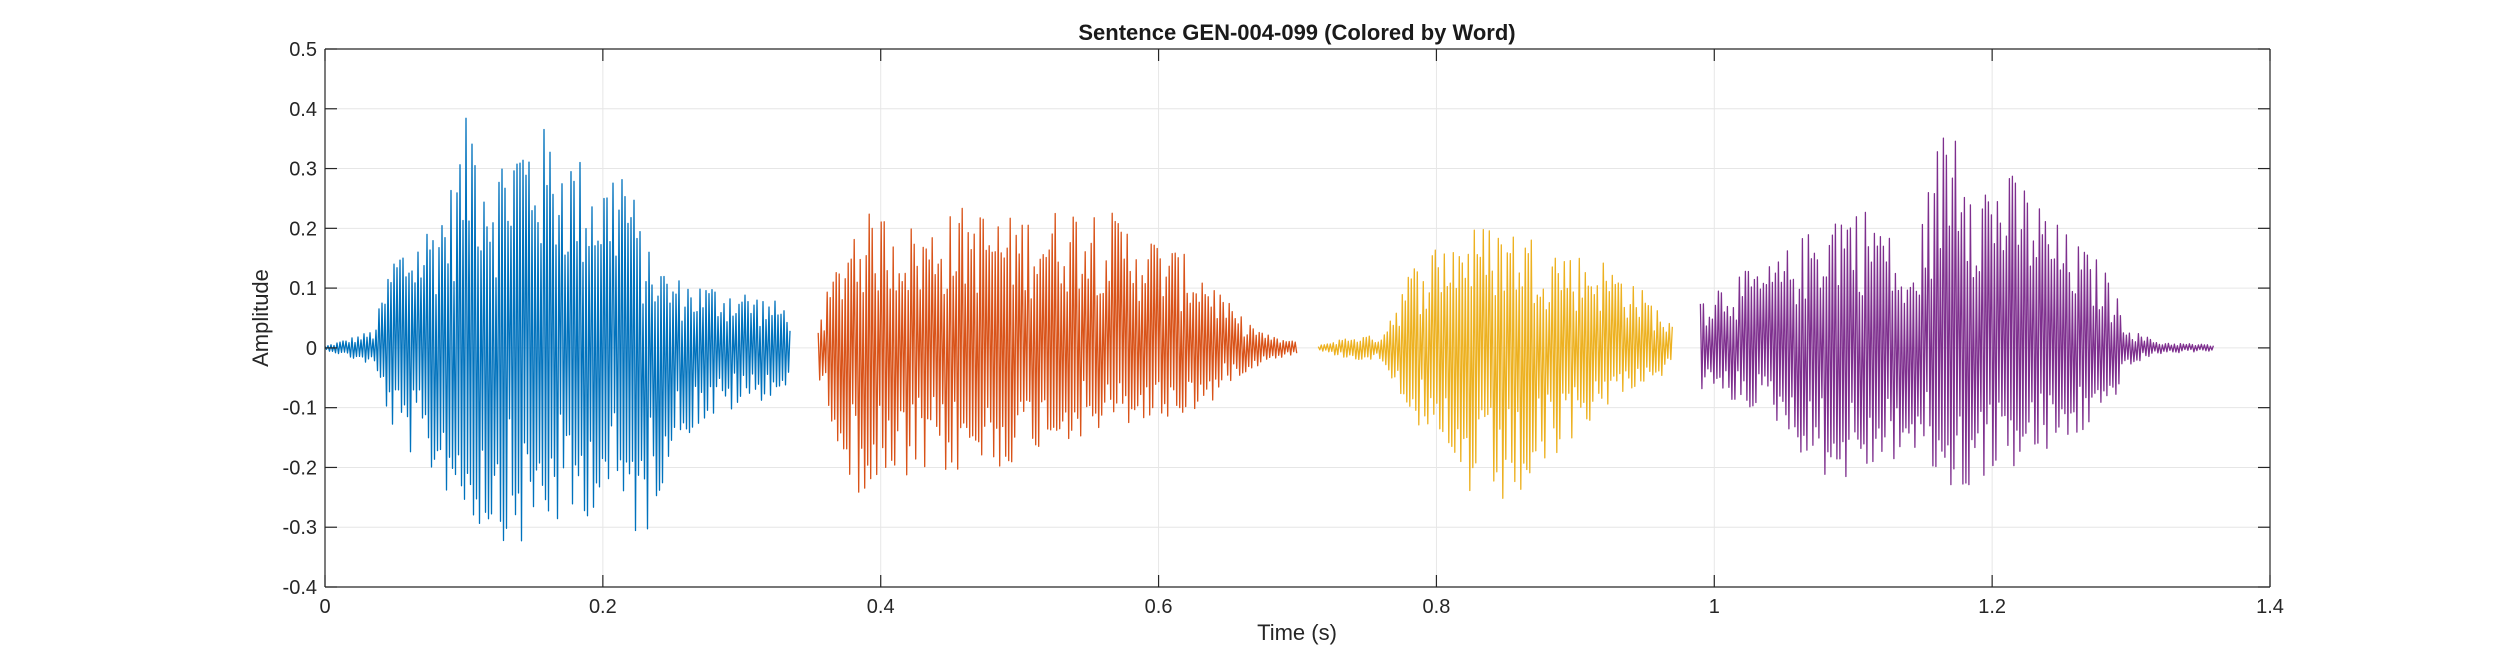  I want to click on y-tick-label: 0.3, so click(303, 170).